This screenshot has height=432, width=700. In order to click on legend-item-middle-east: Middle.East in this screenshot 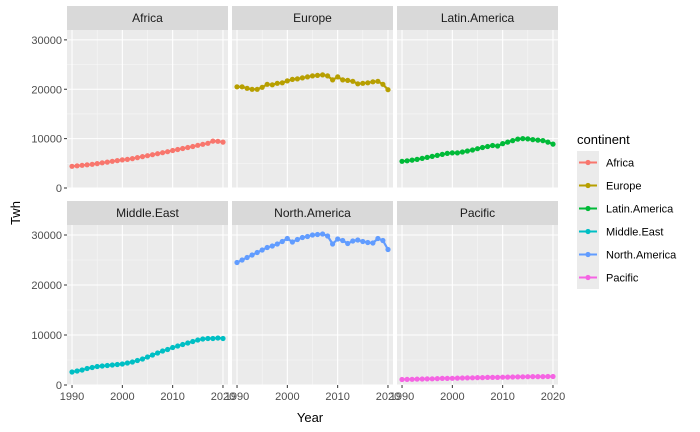, I will do `click(620, 231)`.